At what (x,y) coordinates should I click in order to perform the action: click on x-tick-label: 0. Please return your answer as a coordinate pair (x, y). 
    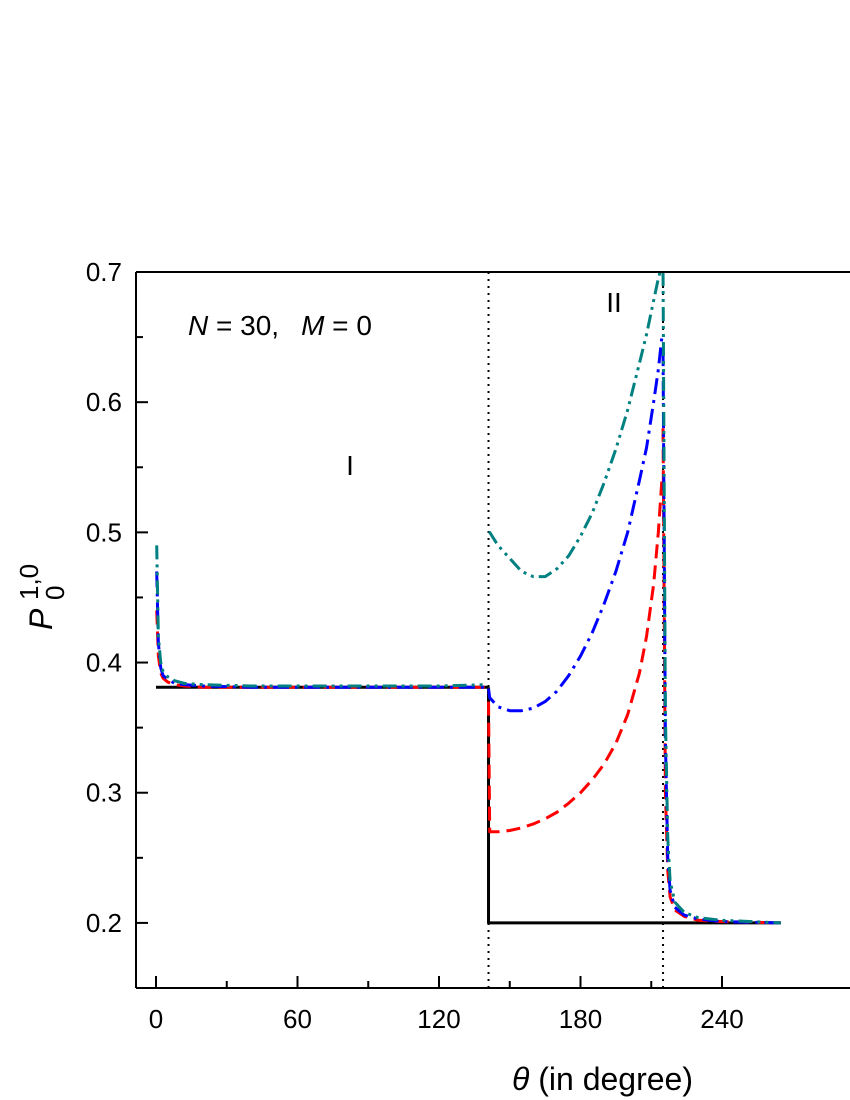
    Looking at the image, I should click on (156, 1019).